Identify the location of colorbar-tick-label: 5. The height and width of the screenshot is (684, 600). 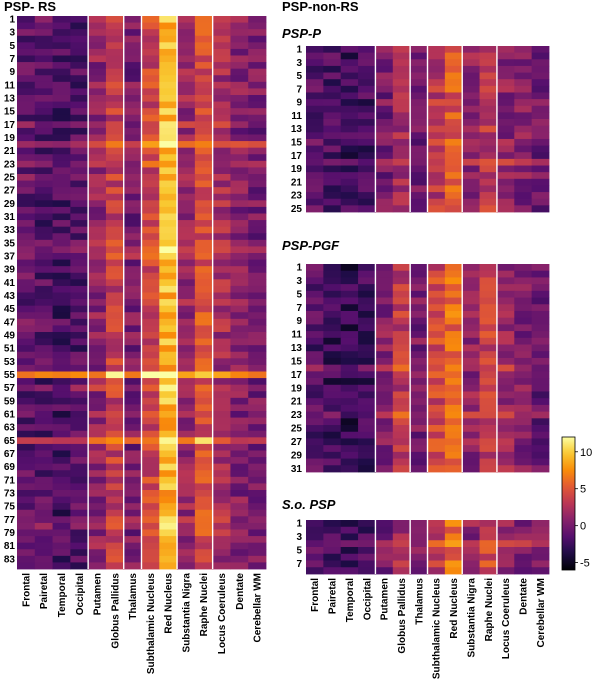
(583, 490).